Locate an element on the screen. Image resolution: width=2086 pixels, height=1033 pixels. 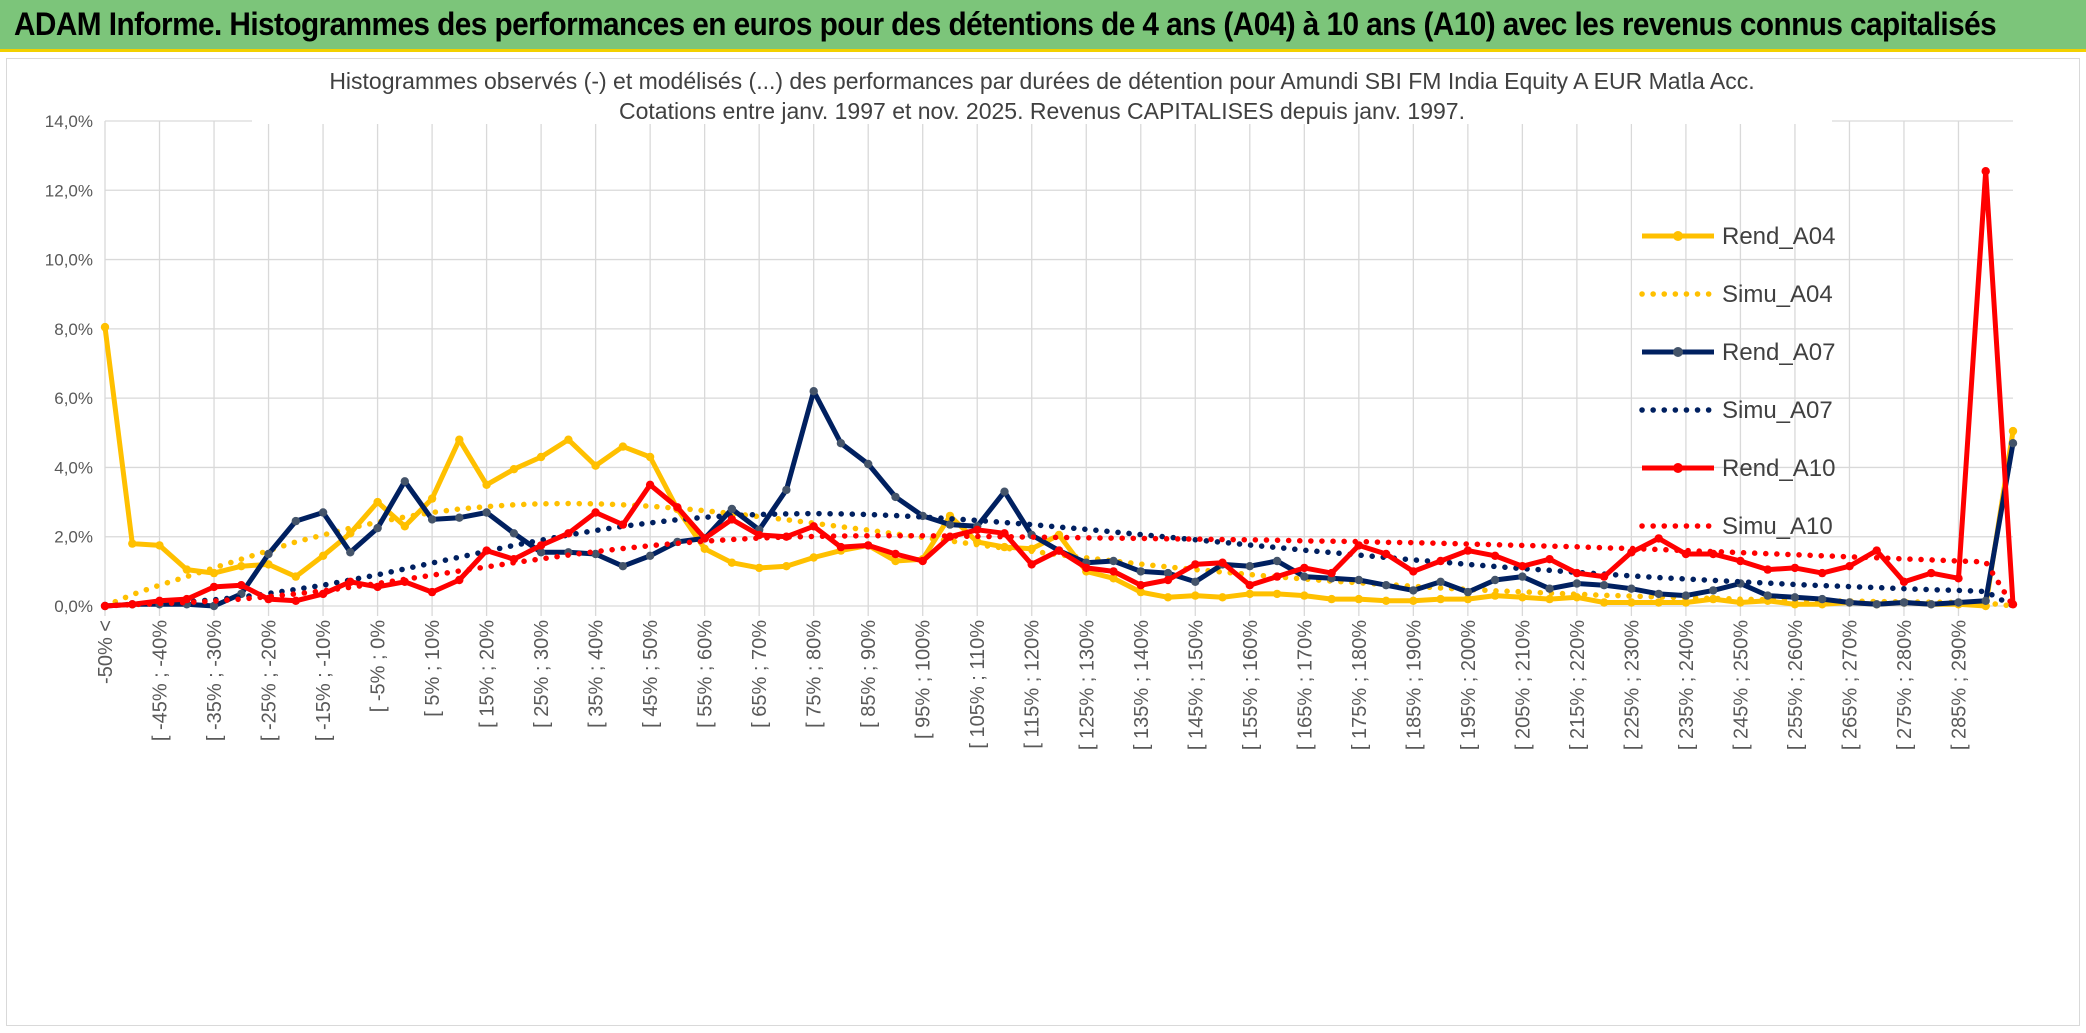
legend-marker-rend-a07 is located at coordinates (1678, 352).